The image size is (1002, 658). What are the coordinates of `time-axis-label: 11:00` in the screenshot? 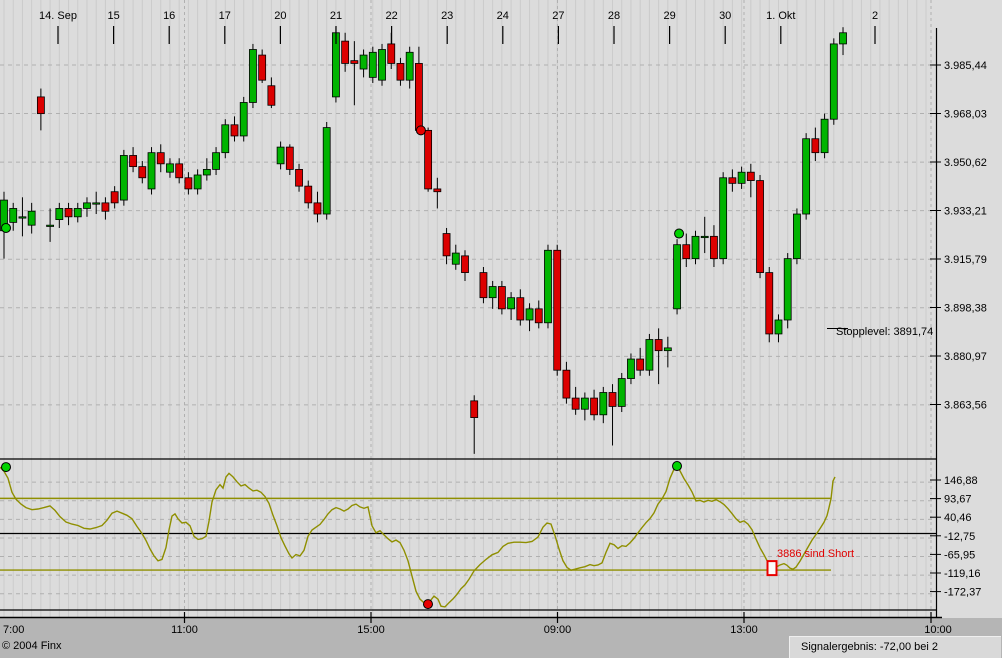 It's located at (184, 630).